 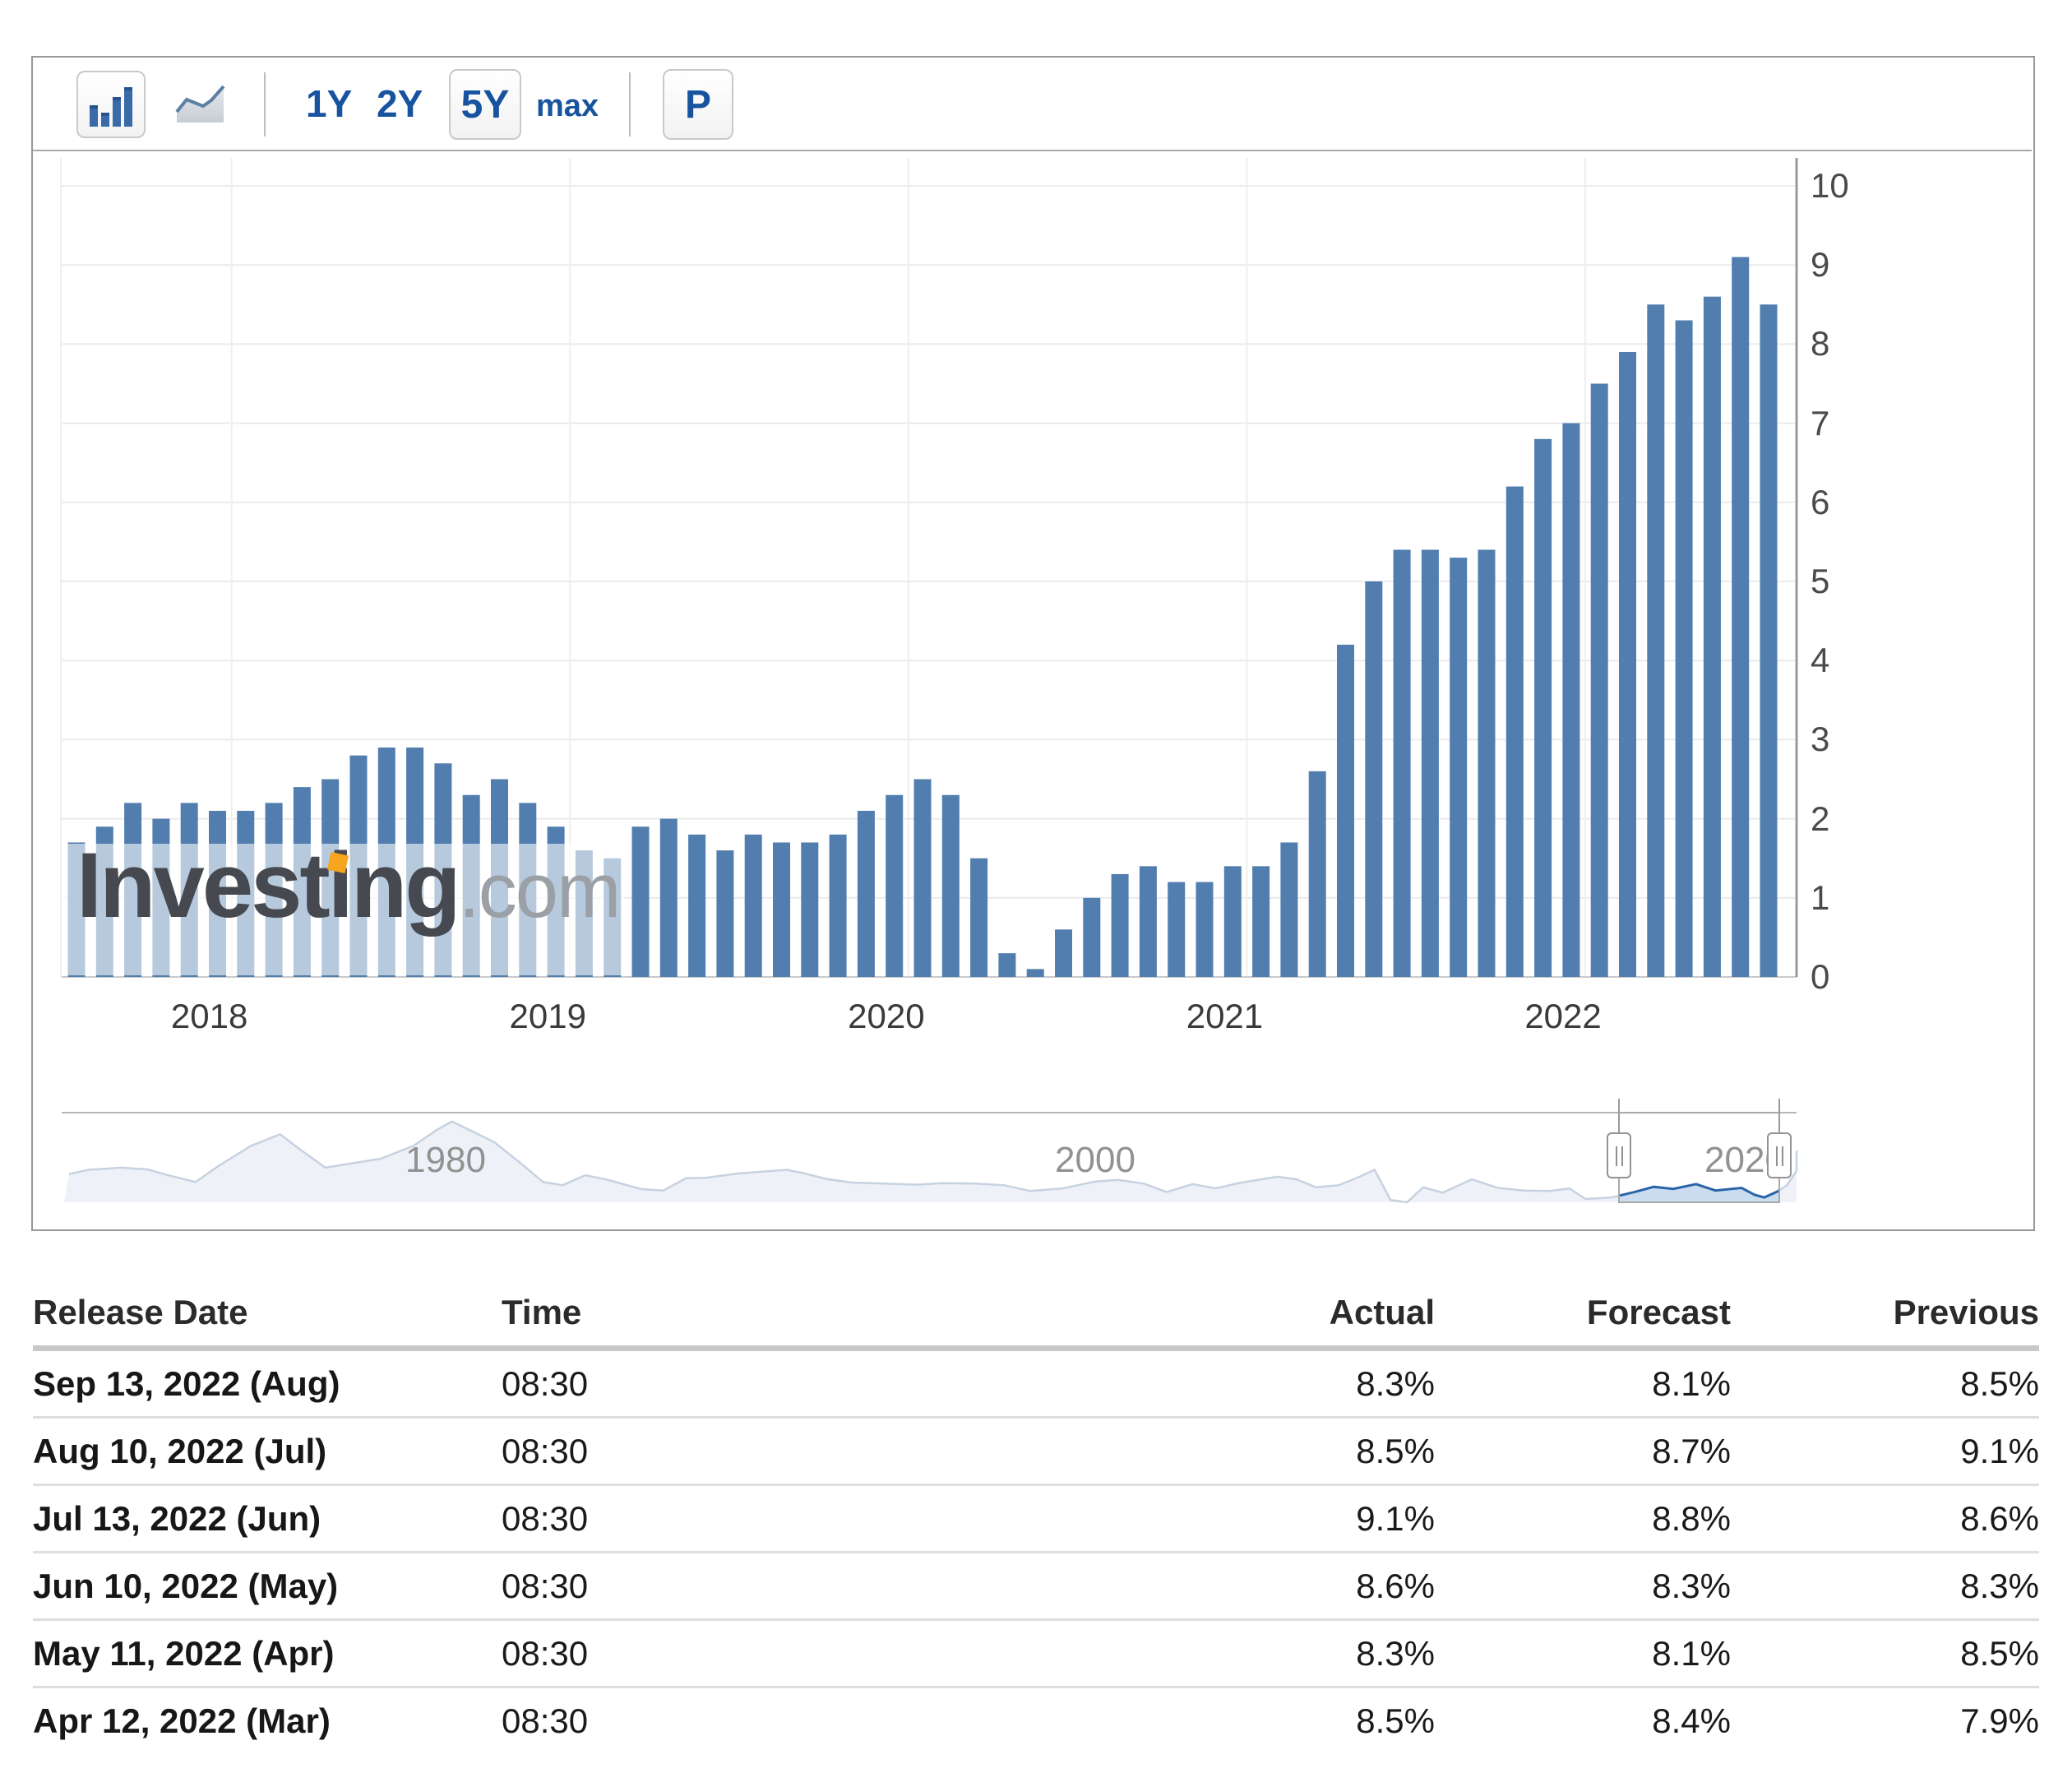 What do you see at coordinates (1374, 779) in the screenshot?
I see `bar-May-2021` at bounding box center [1374, 779].